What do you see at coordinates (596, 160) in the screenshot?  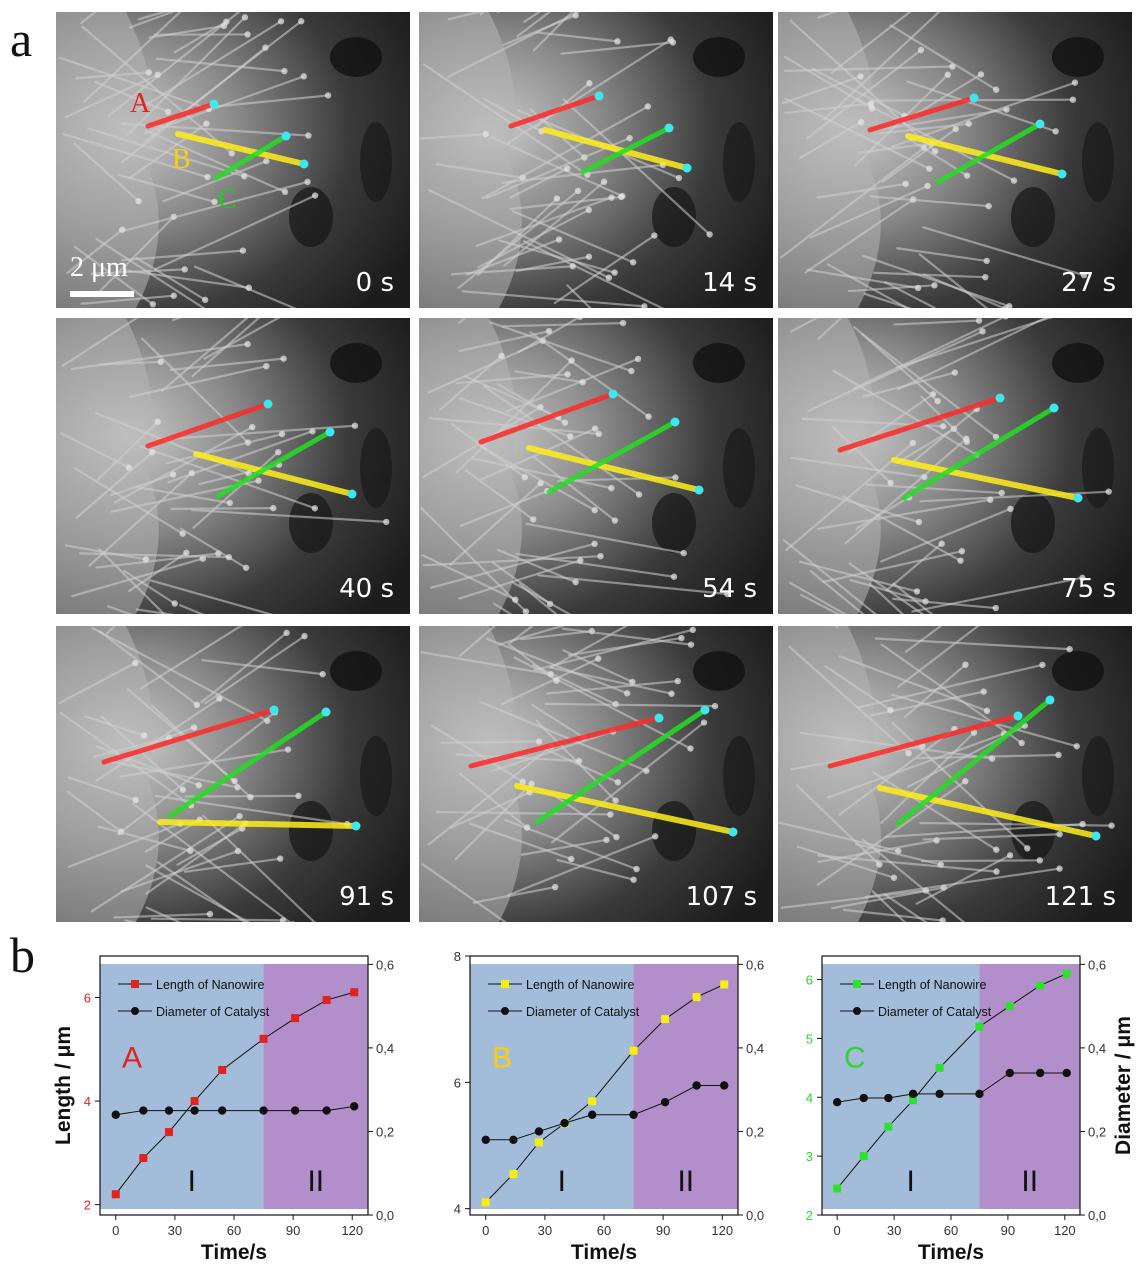 I see `sem-frame: 14 s` at bounding box center [596, 160].